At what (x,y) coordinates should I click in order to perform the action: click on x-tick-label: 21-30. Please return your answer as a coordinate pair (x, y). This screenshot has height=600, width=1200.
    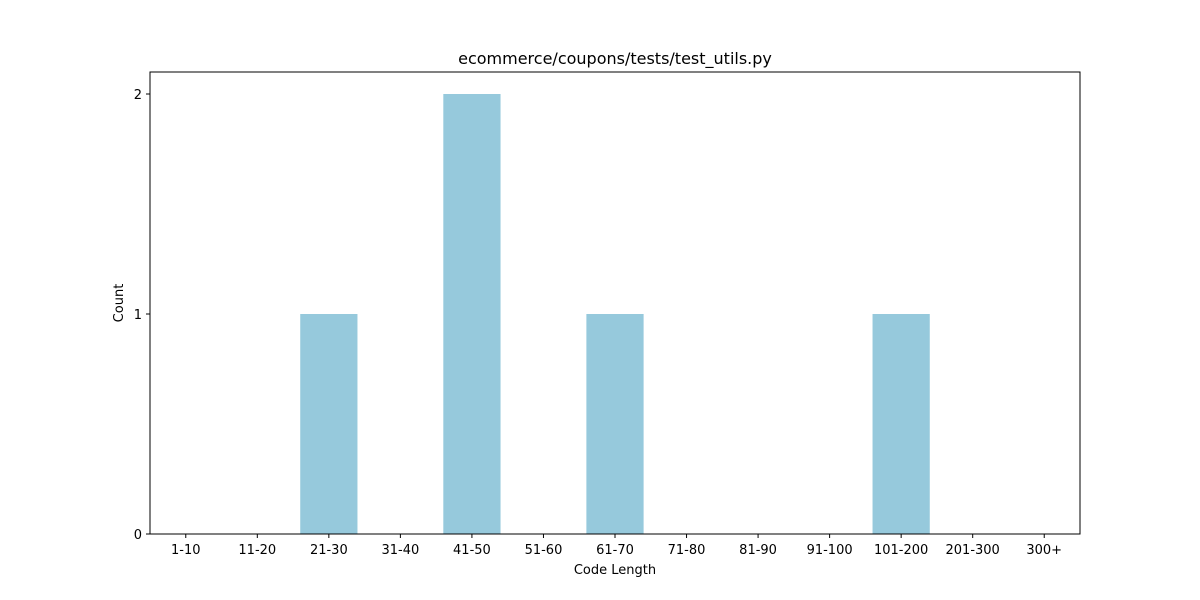
    Looking at the image, I should click on (329, 550).